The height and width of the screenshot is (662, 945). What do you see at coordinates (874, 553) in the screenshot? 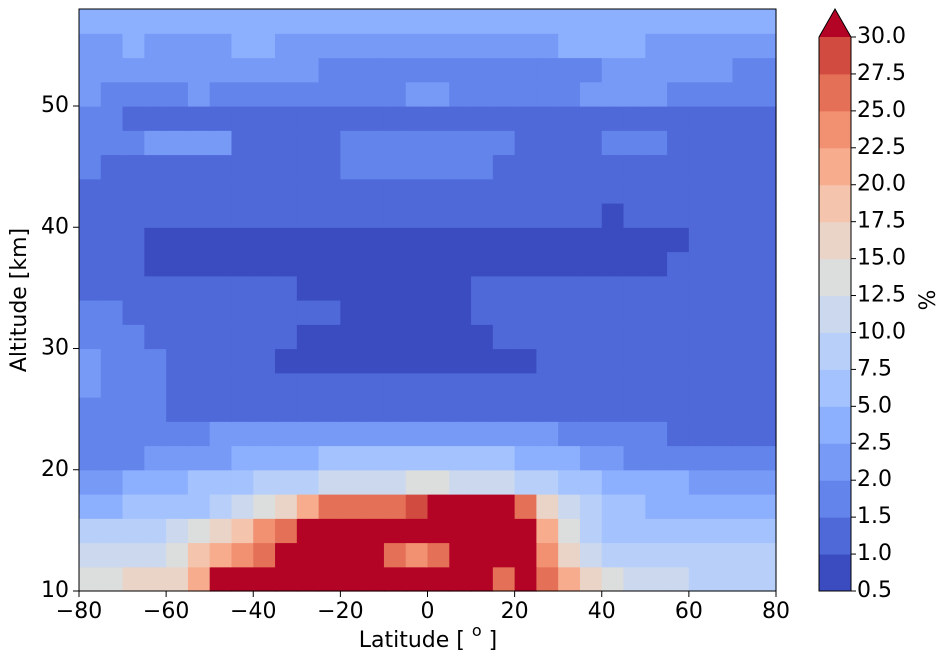
I see `colorbar-tick-label: 1.0` at bounding box center [874, 553].